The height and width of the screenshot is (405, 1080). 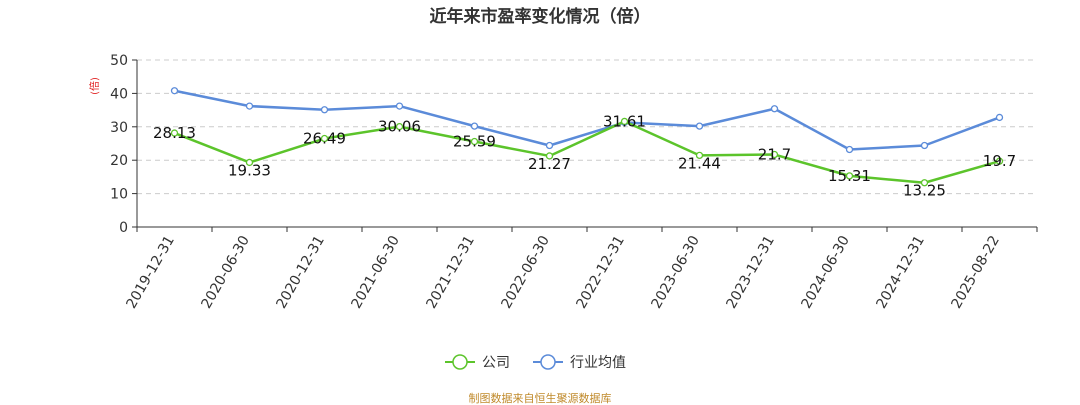 What do you see at coordinates (924, 191) in the screenshot?
I see `data-label: 13.25` at bounding box center [924, 191].